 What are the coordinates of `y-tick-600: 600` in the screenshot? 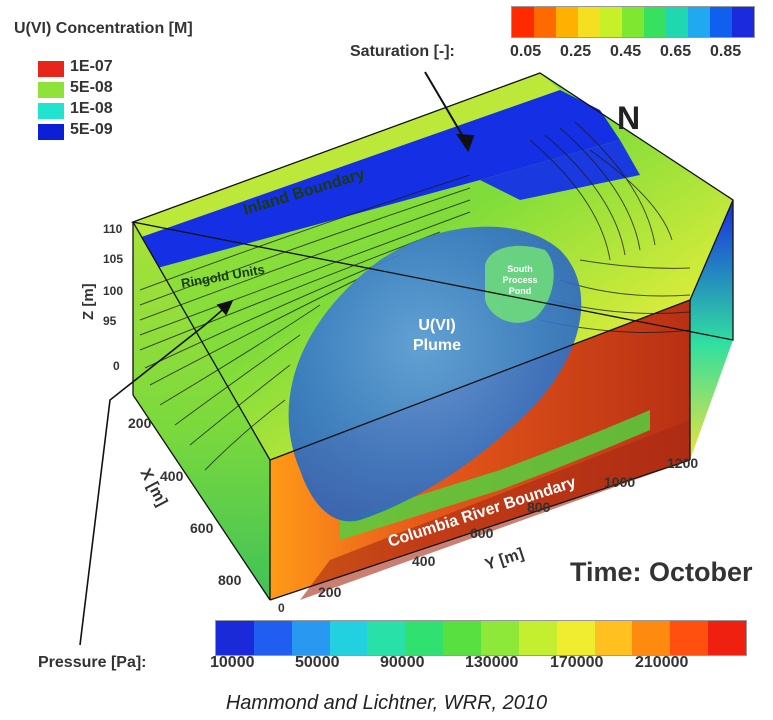 It's located at (482, 533).